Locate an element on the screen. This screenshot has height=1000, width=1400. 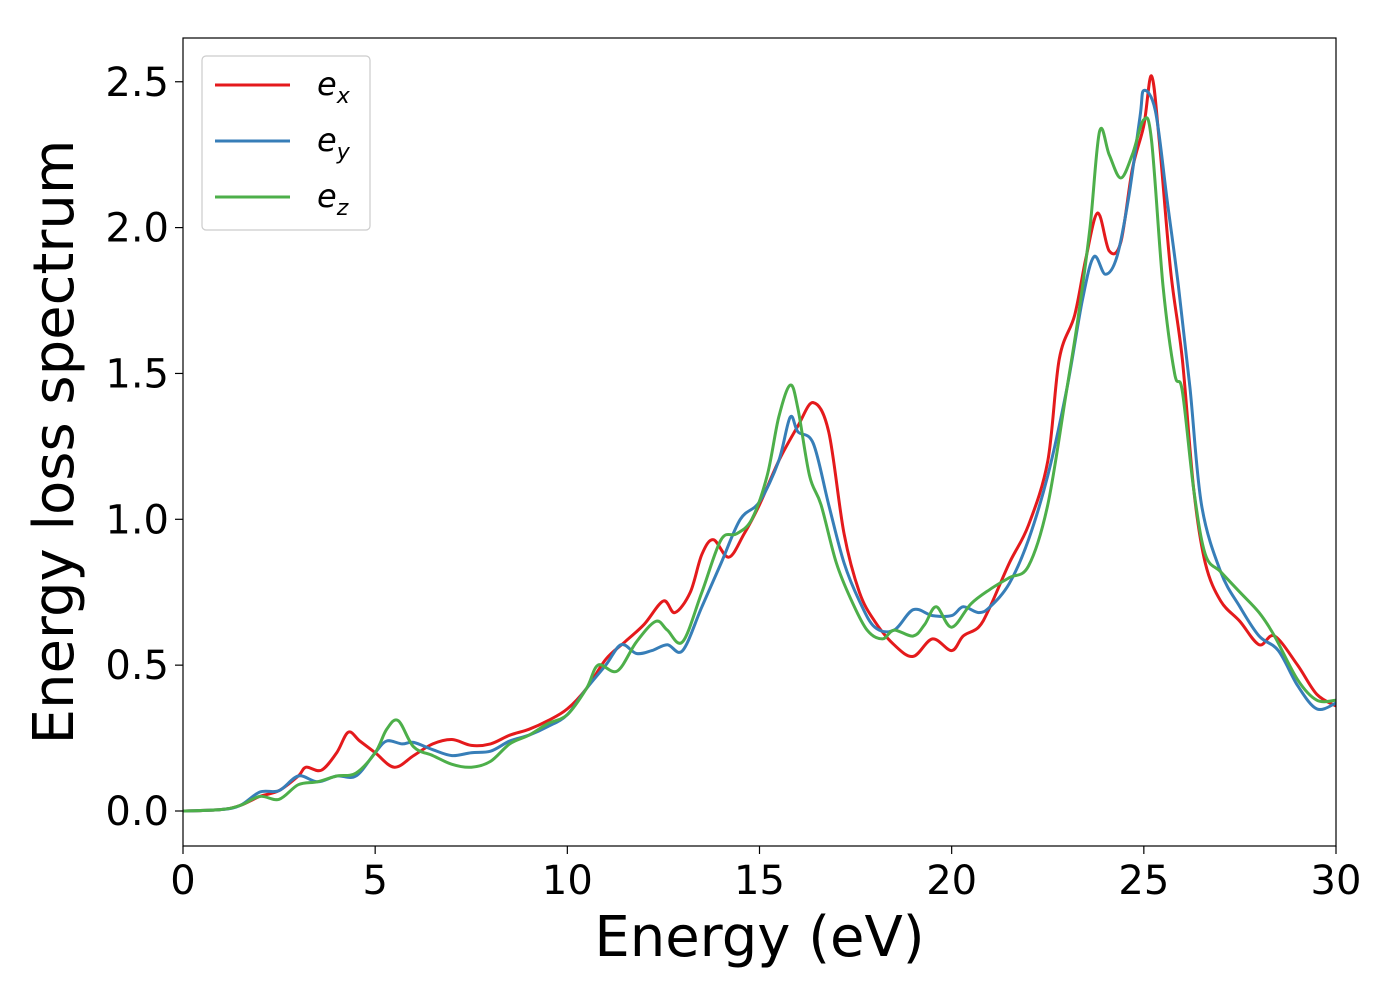
legend-box is located at coordinates (286, 143).